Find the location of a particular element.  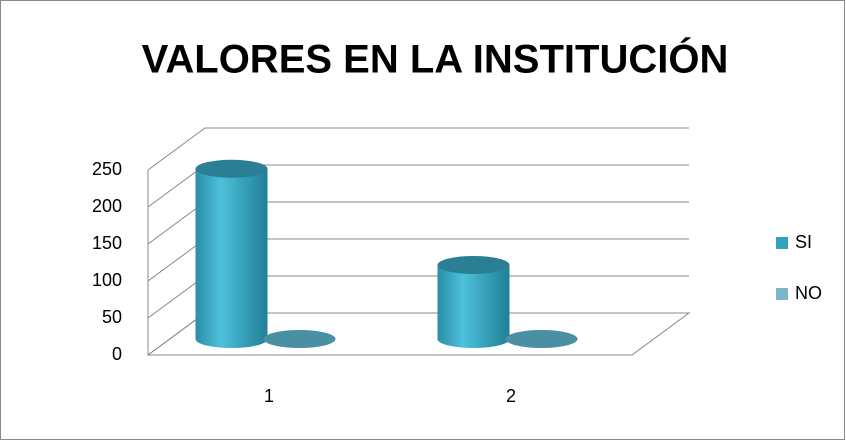

legend-label: SI is located at coordinates (803, 242).